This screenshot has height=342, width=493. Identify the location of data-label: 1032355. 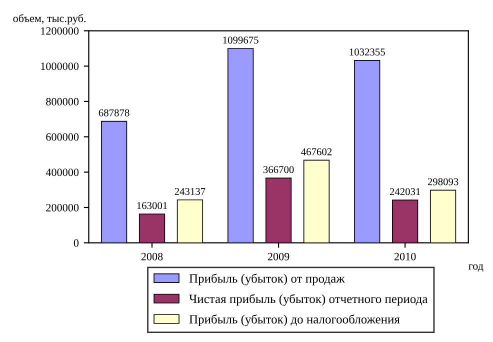
(367, 52).